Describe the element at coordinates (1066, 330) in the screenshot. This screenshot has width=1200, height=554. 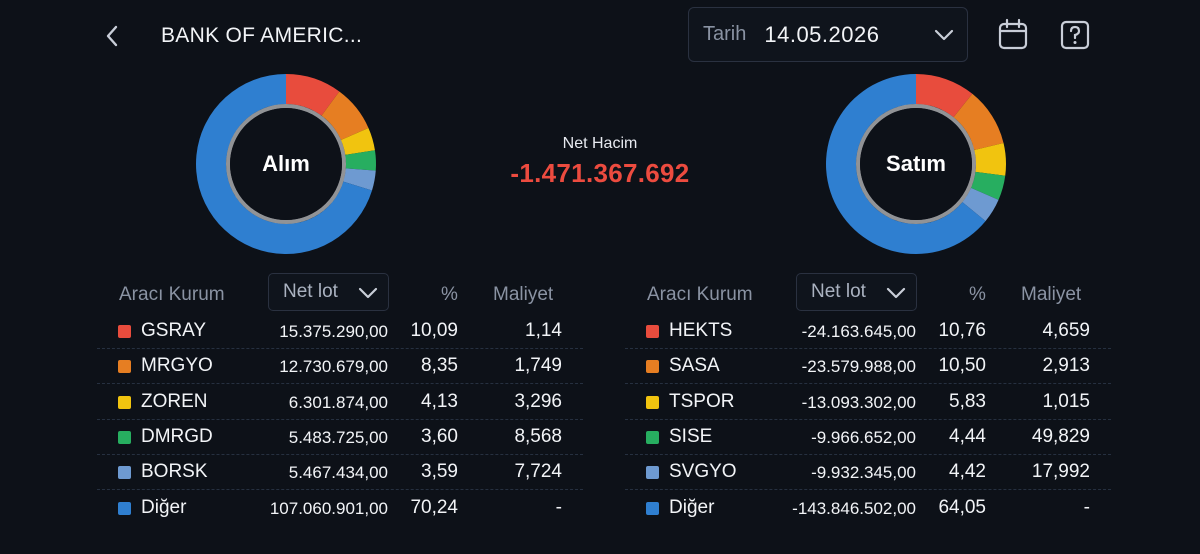
I see `cost-value: 4,659` at that location.